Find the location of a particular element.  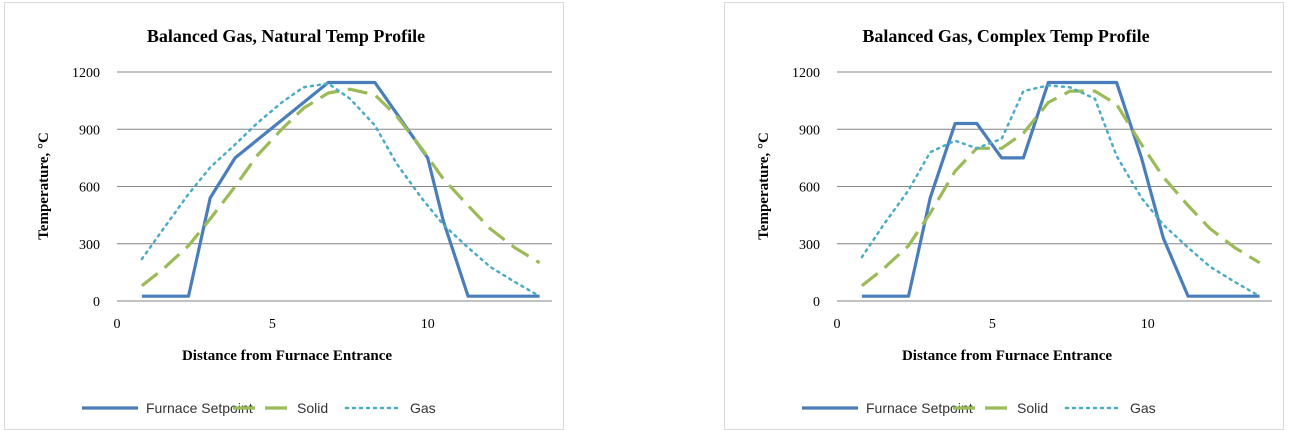

chart-title: Balanced Gas, Complex Temp Profile is located at coordinates (1005, 36).